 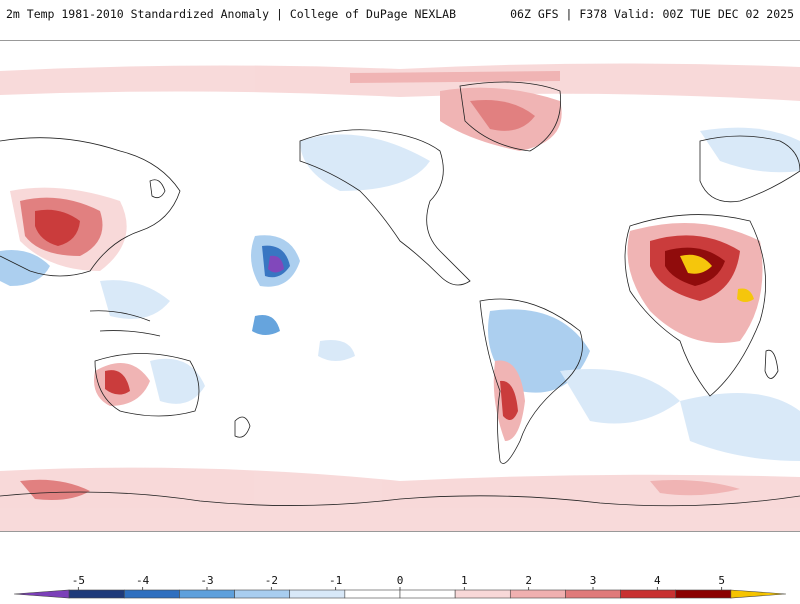 What do you see at coordinates (25, 268) in the screenshot?
I see `india-cool` at bounding box center [25, 268].